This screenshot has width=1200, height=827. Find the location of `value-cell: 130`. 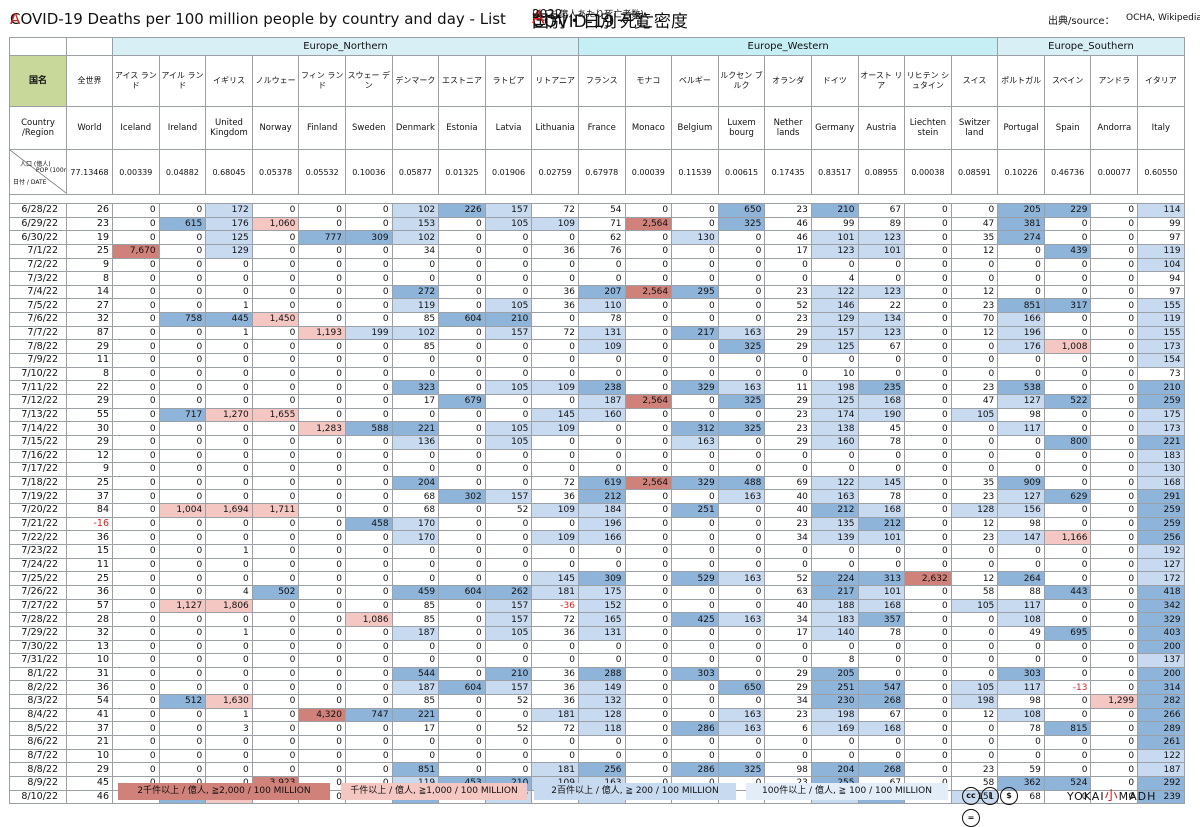

value-cell: 130 is located at coordinates (1161, 469).